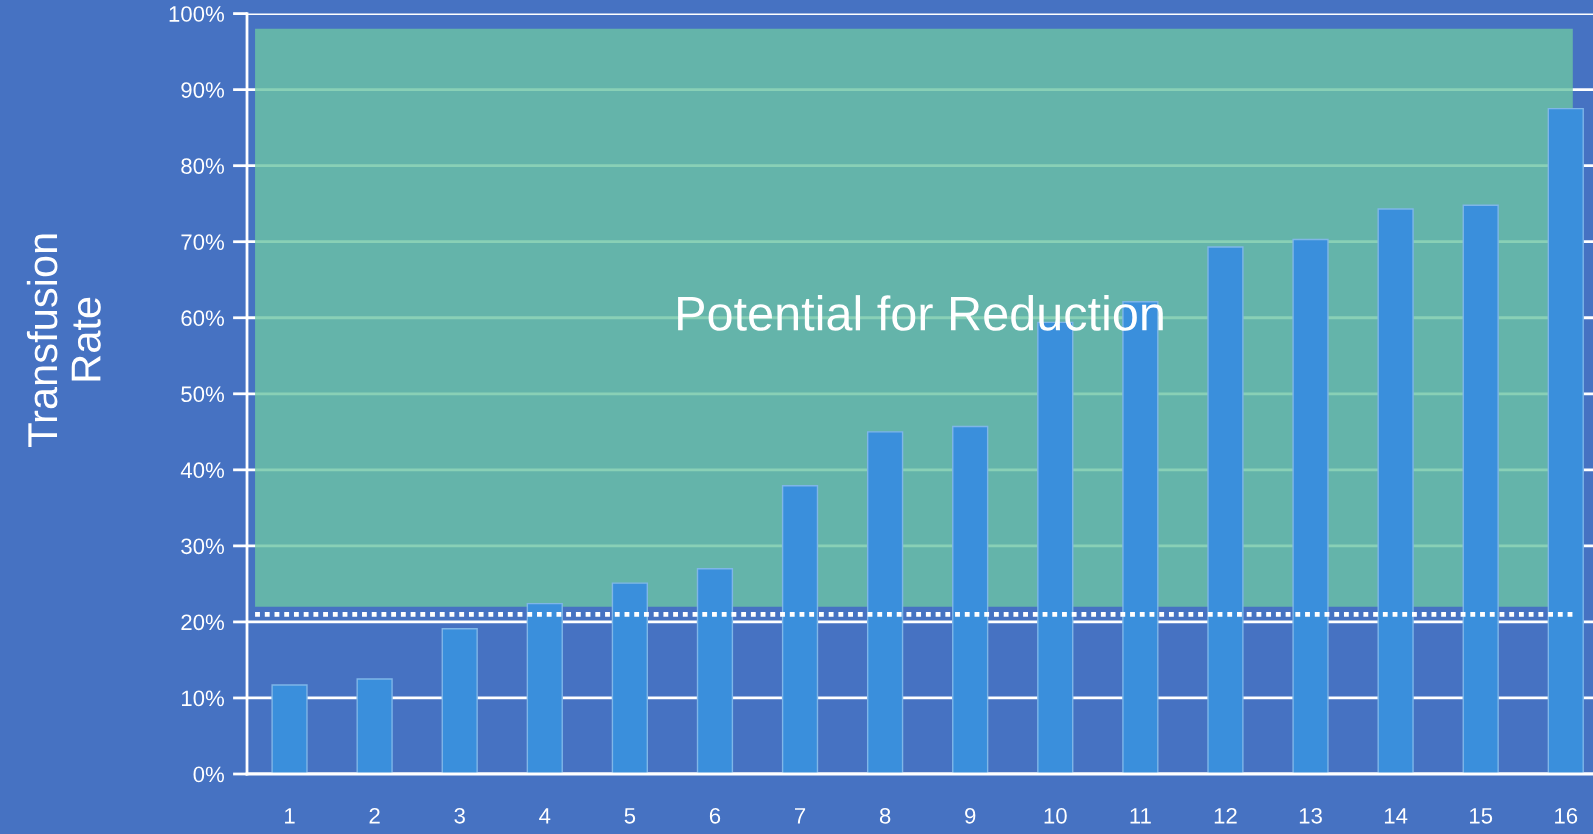 The image size is (1593, 834). What do you see at coordinates (290, 816) in the screenshot?
I see `x-tick-label: 1` at bounding box center [290, 816].